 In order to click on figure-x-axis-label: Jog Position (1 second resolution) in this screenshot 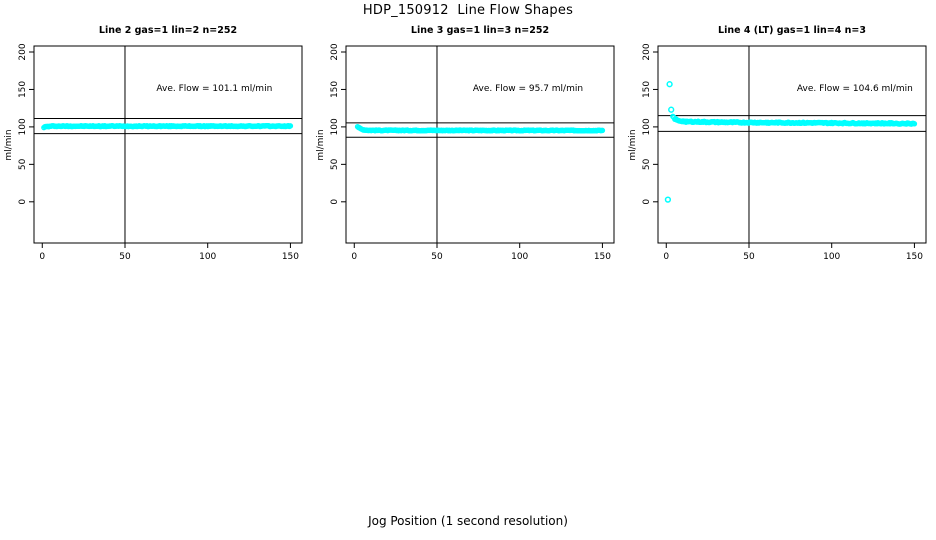, I will do `click(468, 521)`.